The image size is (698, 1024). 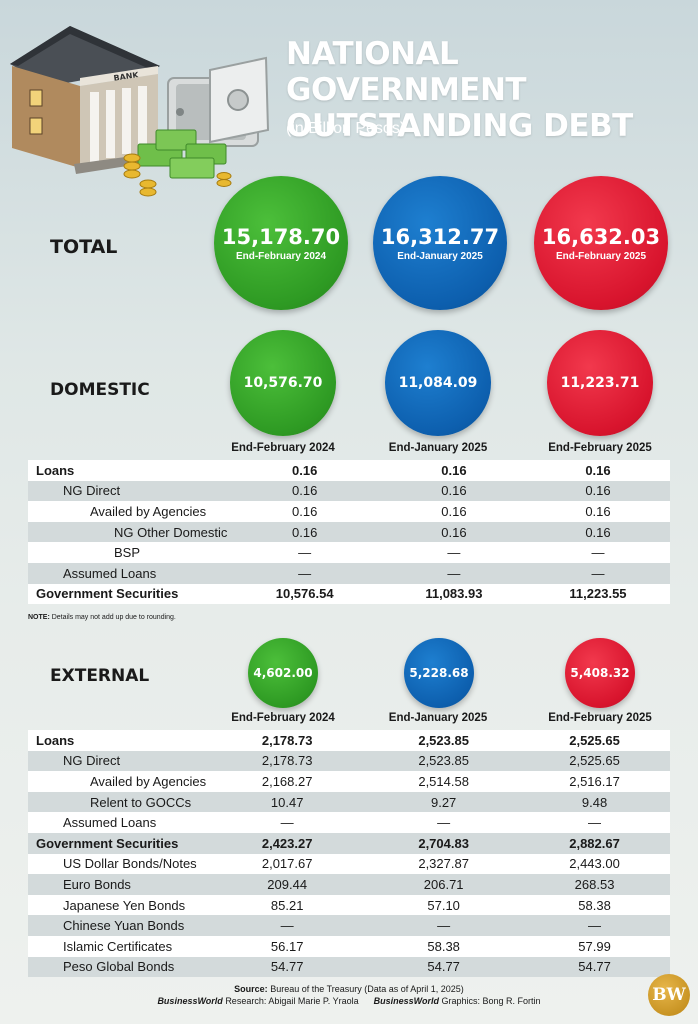 I want to click on row-label: Peso Global Bonds, so click(x=117, y=967).